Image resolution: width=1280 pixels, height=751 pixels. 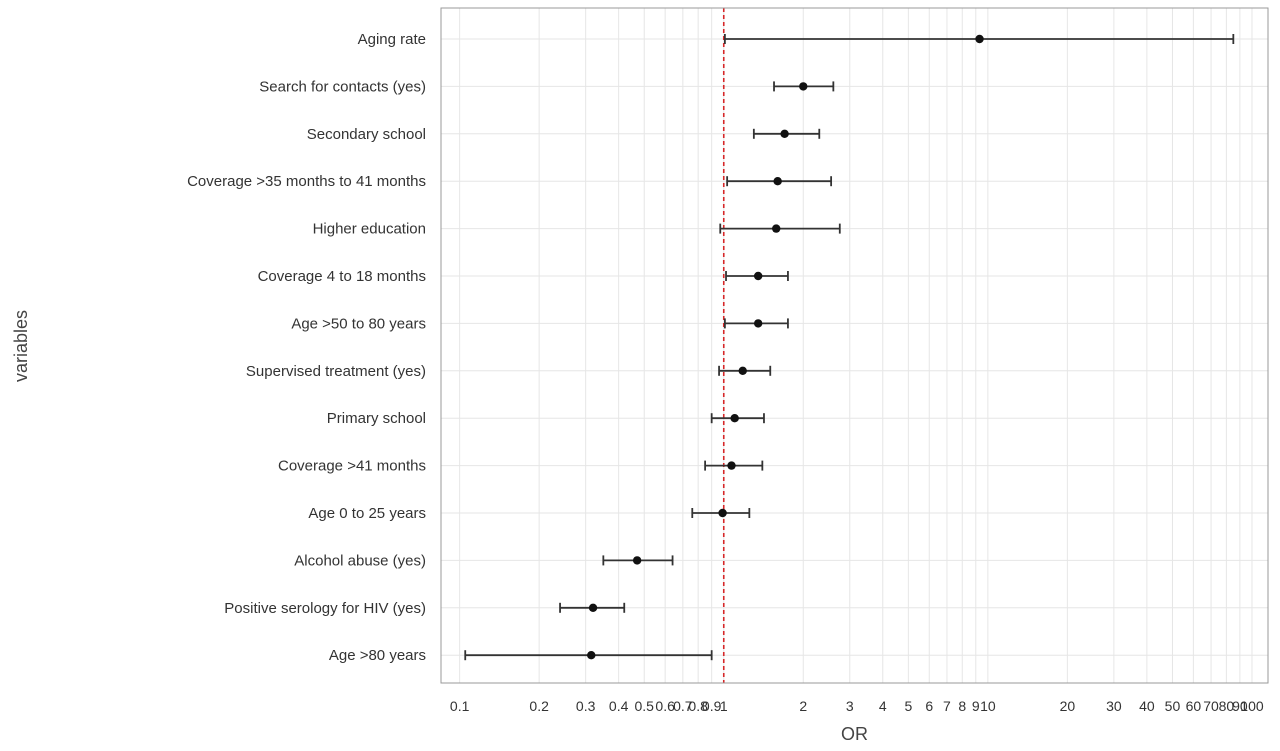 I want to click on category-label: Aging rate, so click(x=392, y=39).